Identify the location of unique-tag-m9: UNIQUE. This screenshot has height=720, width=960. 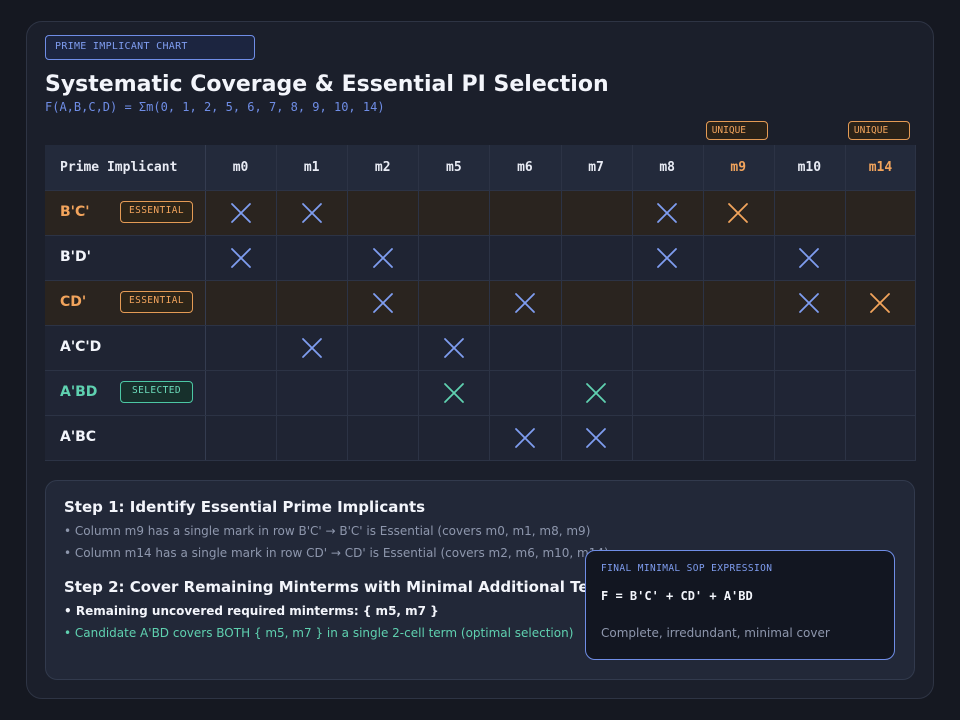
(736, 130).